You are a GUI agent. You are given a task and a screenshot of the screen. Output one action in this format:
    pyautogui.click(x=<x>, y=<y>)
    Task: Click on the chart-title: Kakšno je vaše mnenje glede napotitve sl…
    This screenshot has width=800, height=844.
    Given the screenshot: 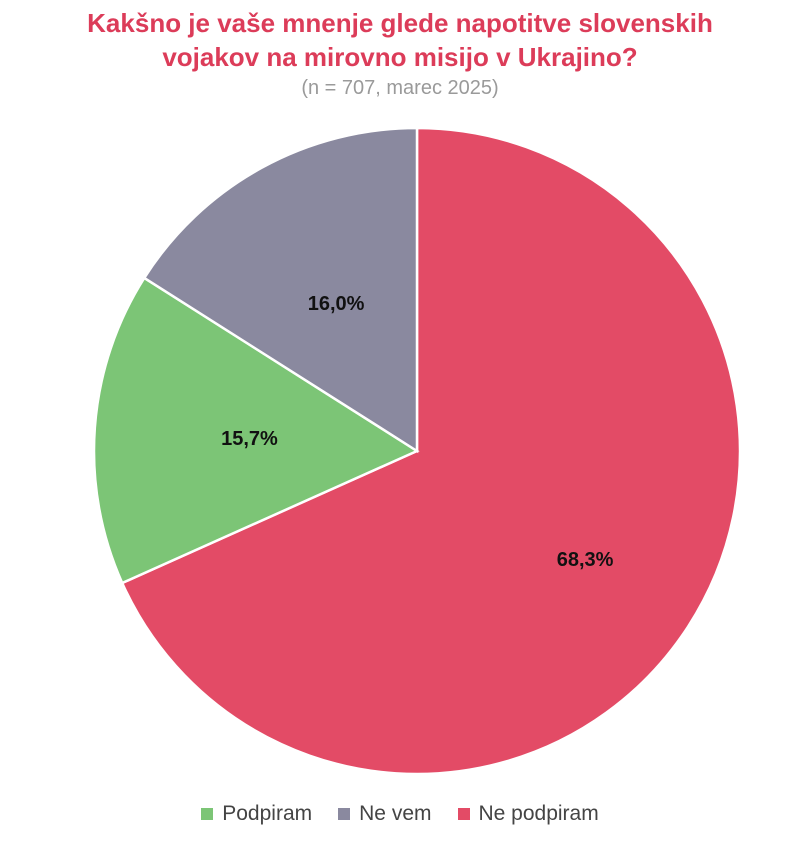 What is the action you would take?
    pyautogui.click(x=400, y=40)
    